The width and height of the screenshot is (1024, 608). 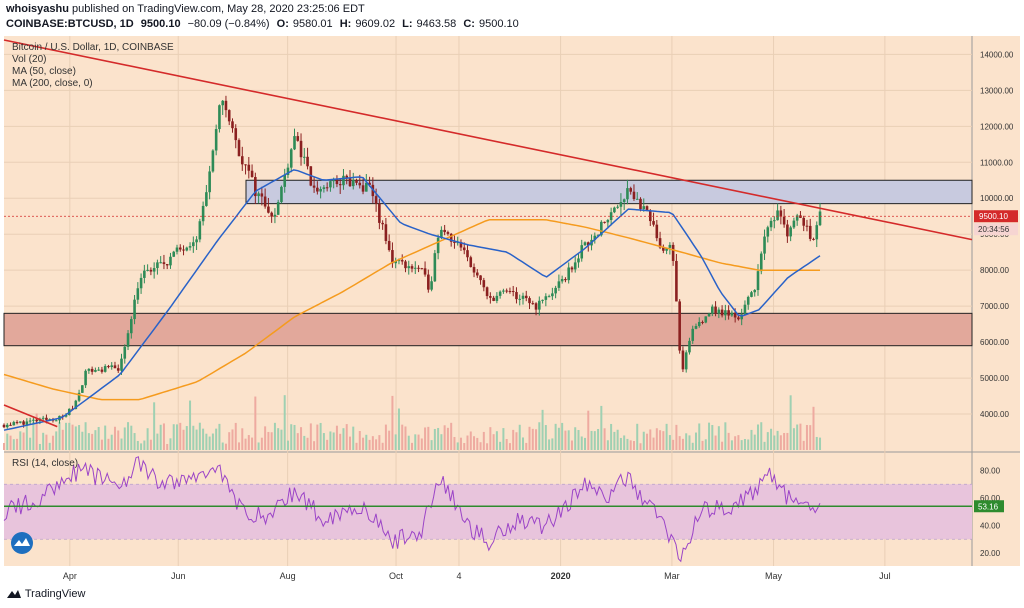 I want to click on footer-brand: TradingView, so click(x=55, y=594).